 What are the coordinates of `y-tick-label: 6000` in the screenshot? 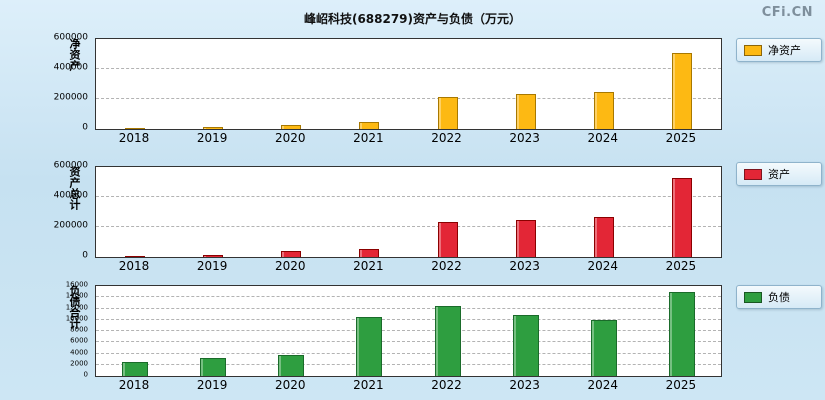 It's located at (79, 340).